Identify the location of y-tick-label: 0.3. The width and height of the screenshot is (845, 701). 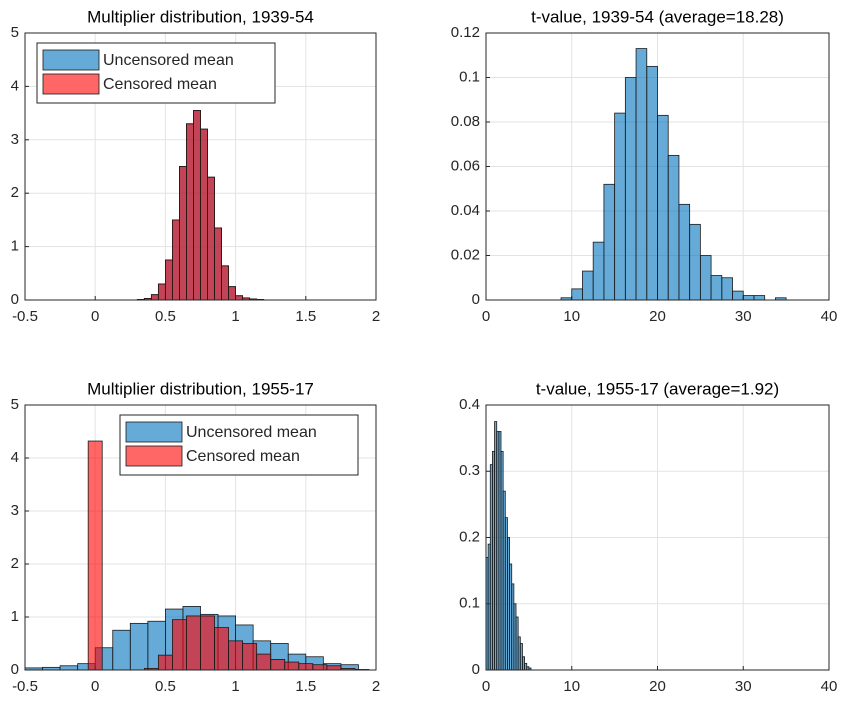
(469, 470).